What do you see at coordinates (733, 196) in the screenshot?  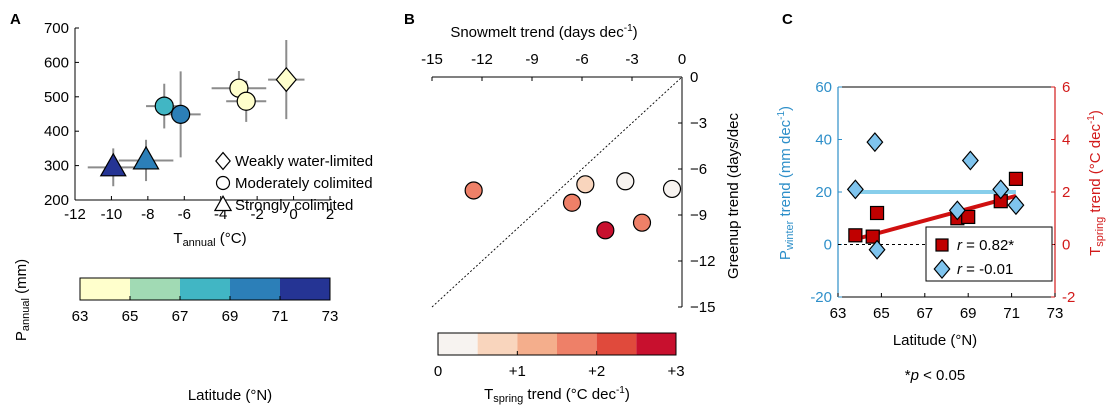 I see `panel-b-ylabel: Greenup trend (days/dec` at bounding box center [733, 196].